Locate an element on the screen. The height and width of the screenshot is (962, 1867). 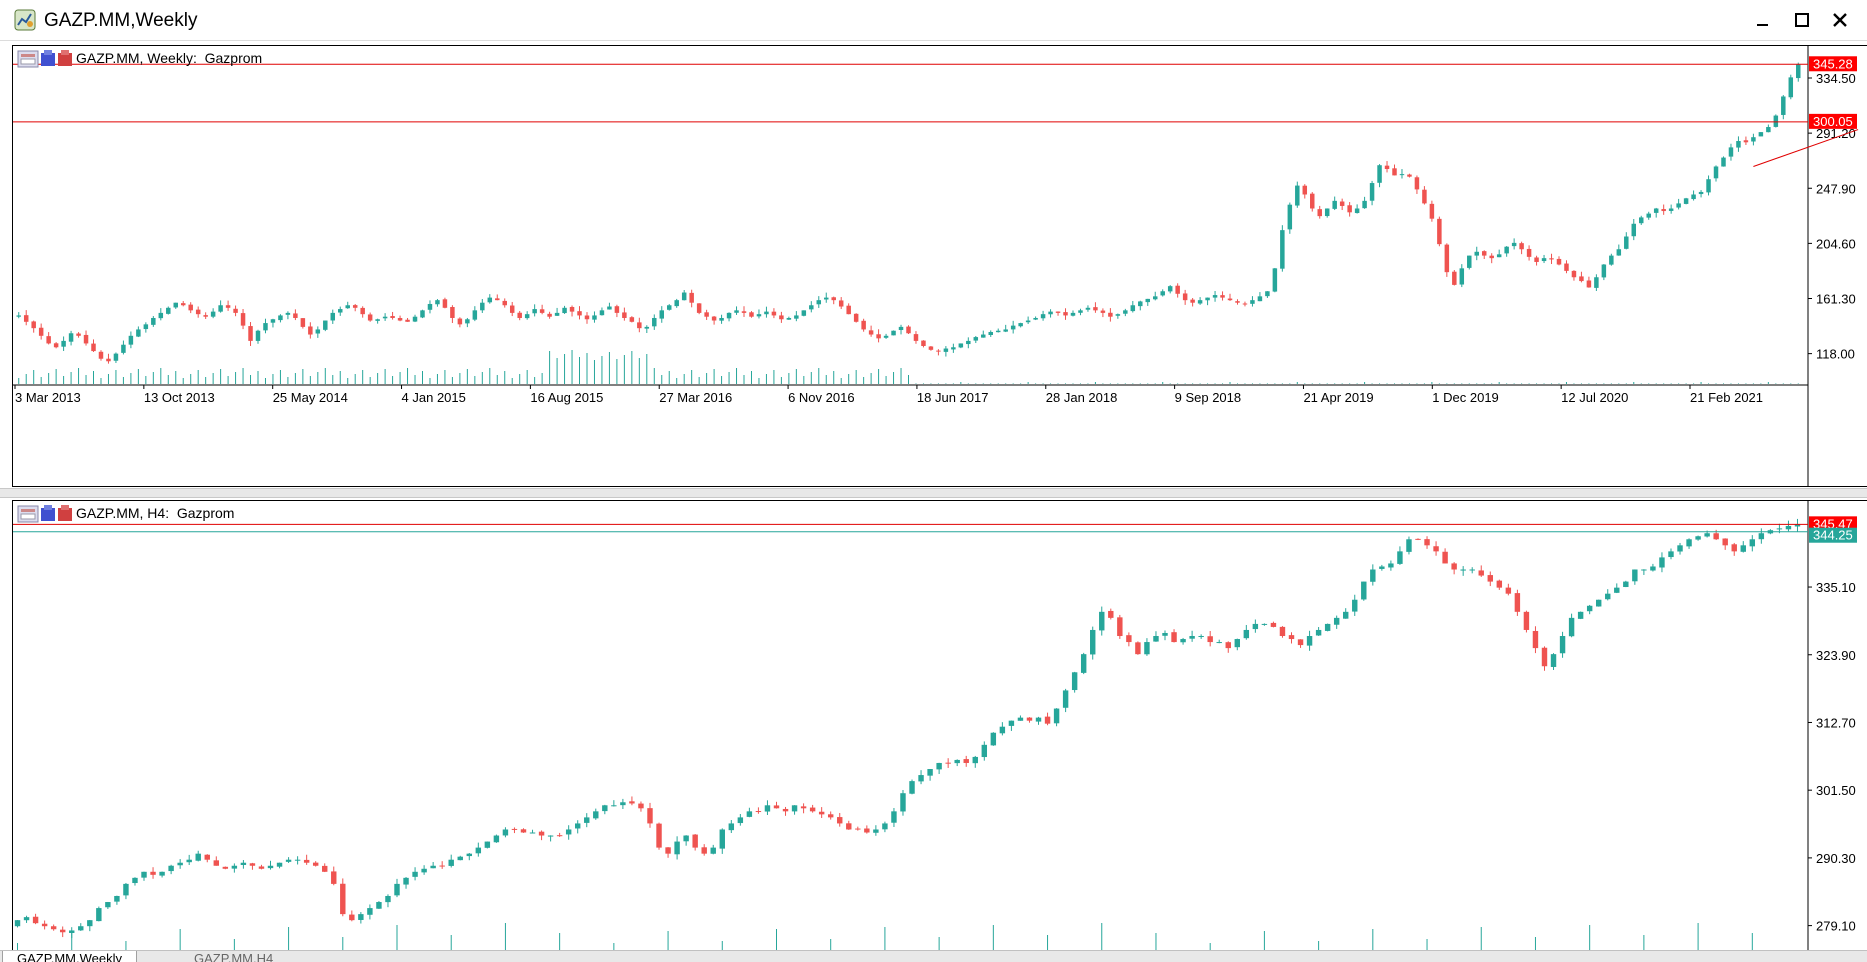
time-tick-label: 13 Oct 2013 is located at coordinates (179, 397).